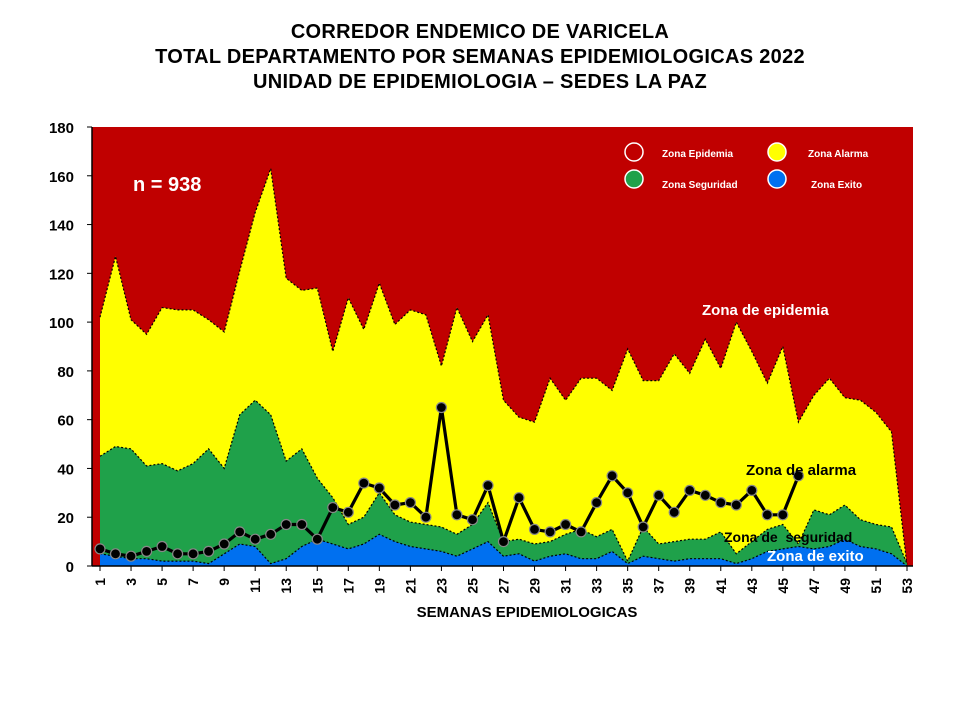  What do you see at coordinates (71, 348) in the screenshot?
I see `y-axis: 0 20 40 60 80 100 120 140 160 180` at bounding box center [71, 348].